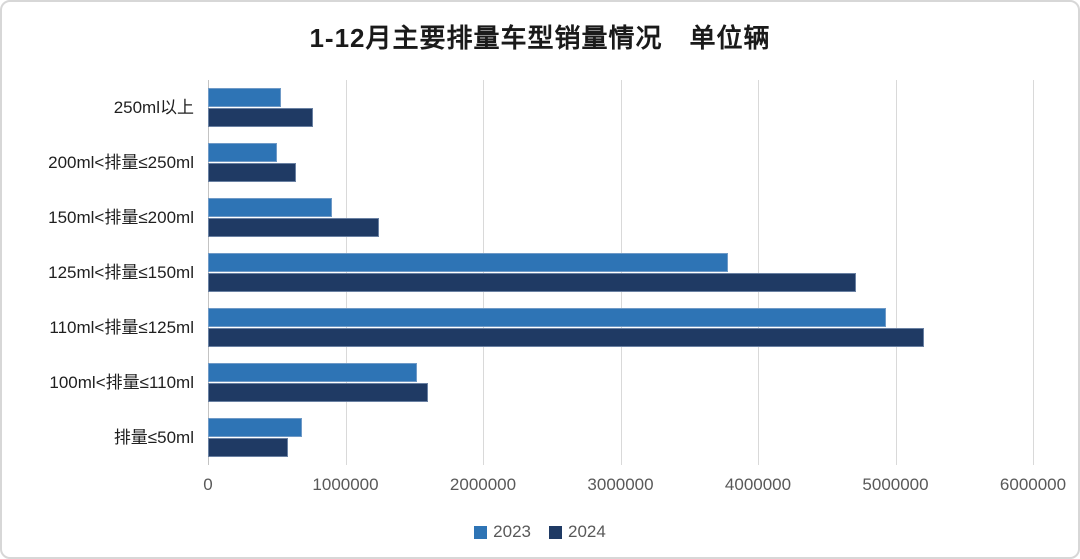  What do you see at coordinates (512, 531) in the screenshot?
I see `legend-label-2023: 2023` at bounding box center [512, 531].